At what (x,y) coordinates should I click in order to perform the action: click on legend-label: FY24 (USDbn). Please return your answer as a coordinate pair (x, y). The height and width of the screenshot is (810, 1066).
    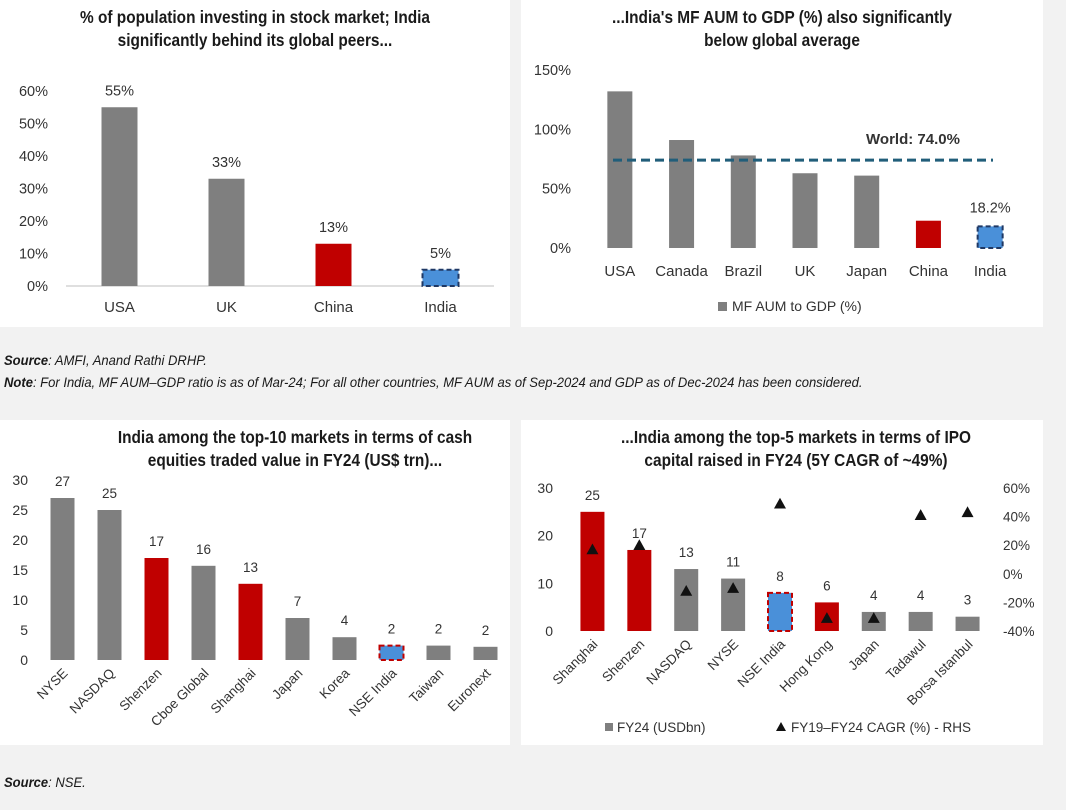
    Looking at the image, I should click on (661, 727).